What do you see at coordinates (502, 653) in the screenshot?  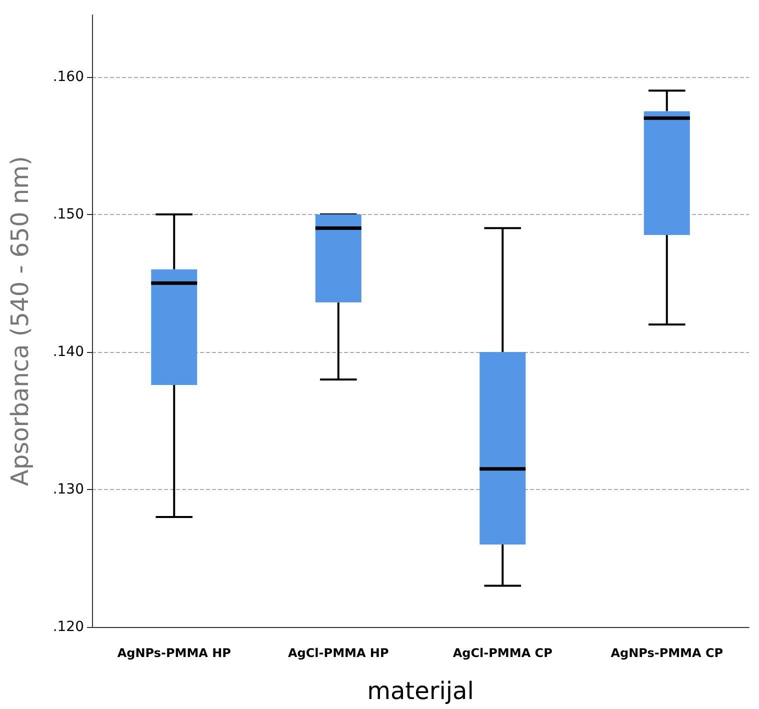 I see `x-tick-label: AgCl-PMMA CP` at bounding box center [502, 653].